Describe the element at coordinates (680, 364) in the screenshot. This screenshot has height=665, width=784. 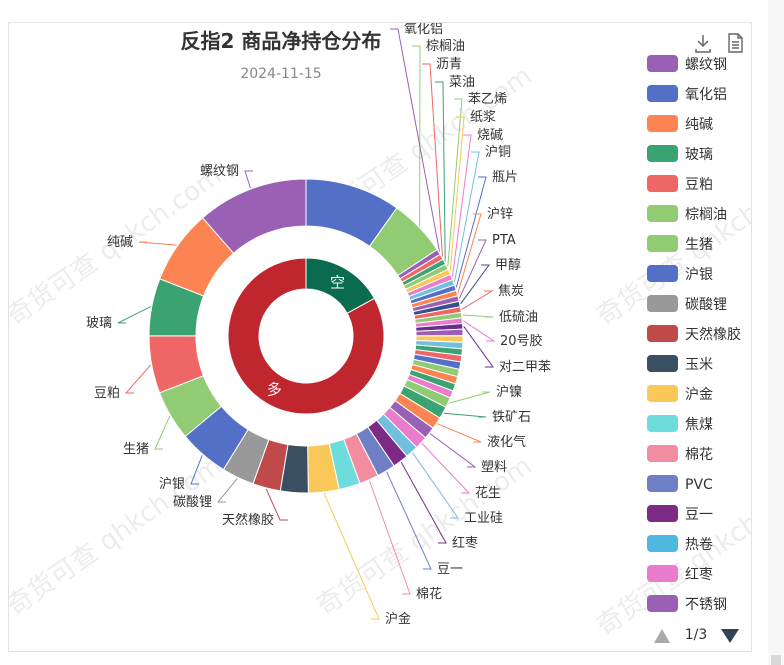
I see `legend-item-10: 玉米` at that location.